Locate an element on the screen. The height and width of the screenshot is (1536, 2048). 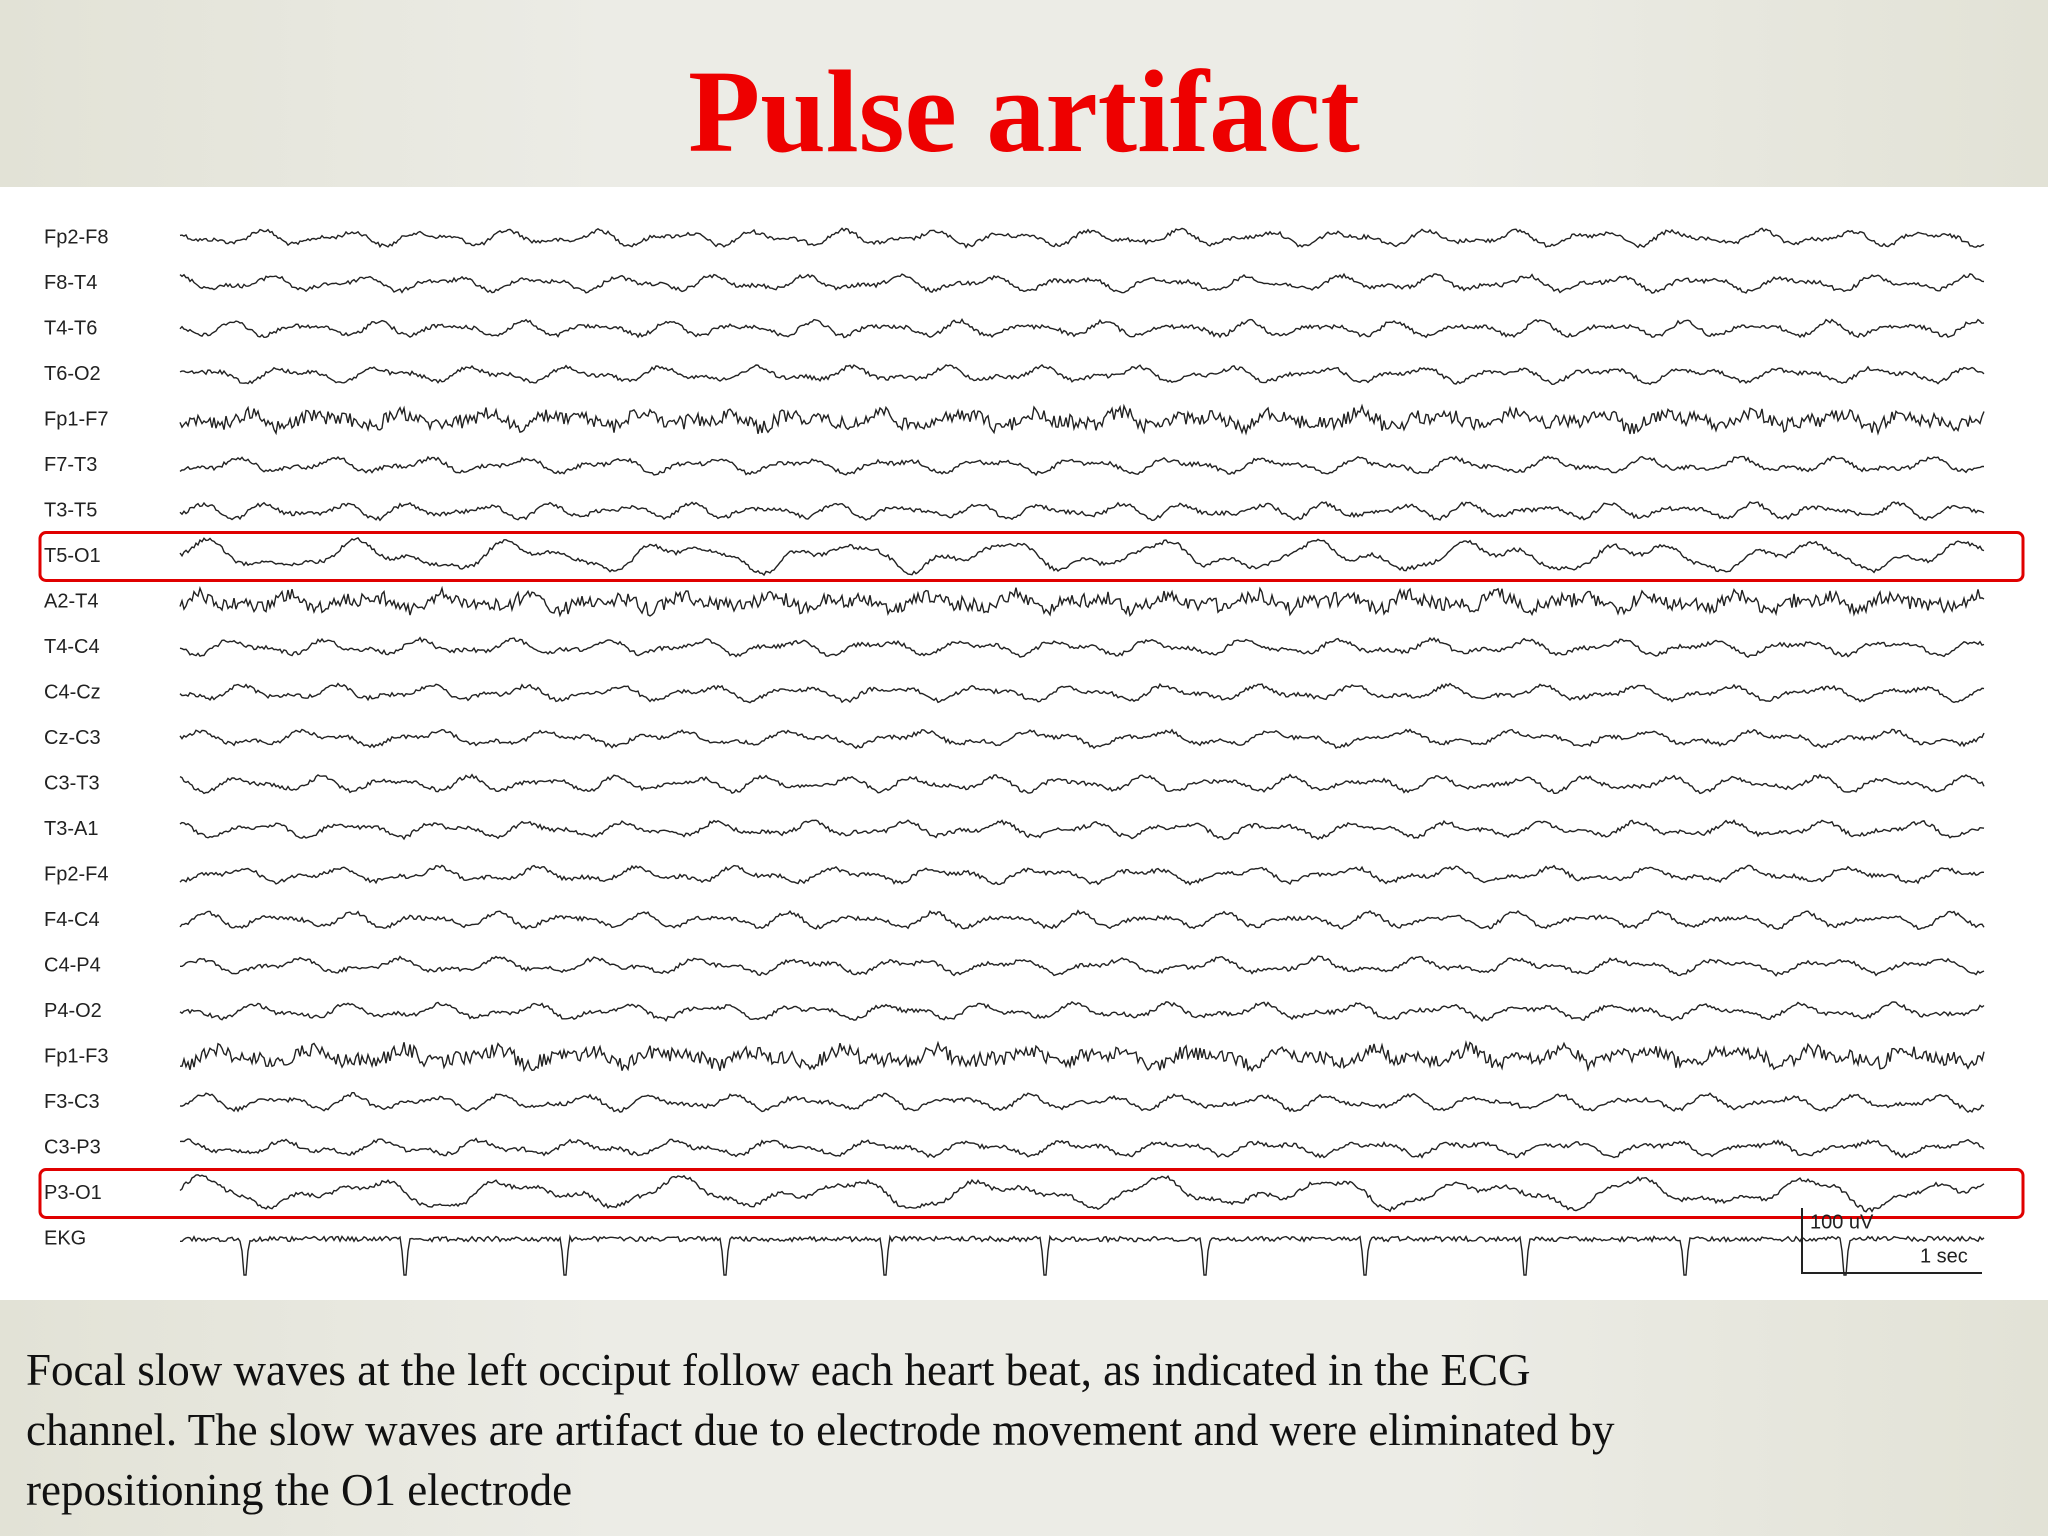
channel-label: F8-T4 is located at coordinates (70, 283).